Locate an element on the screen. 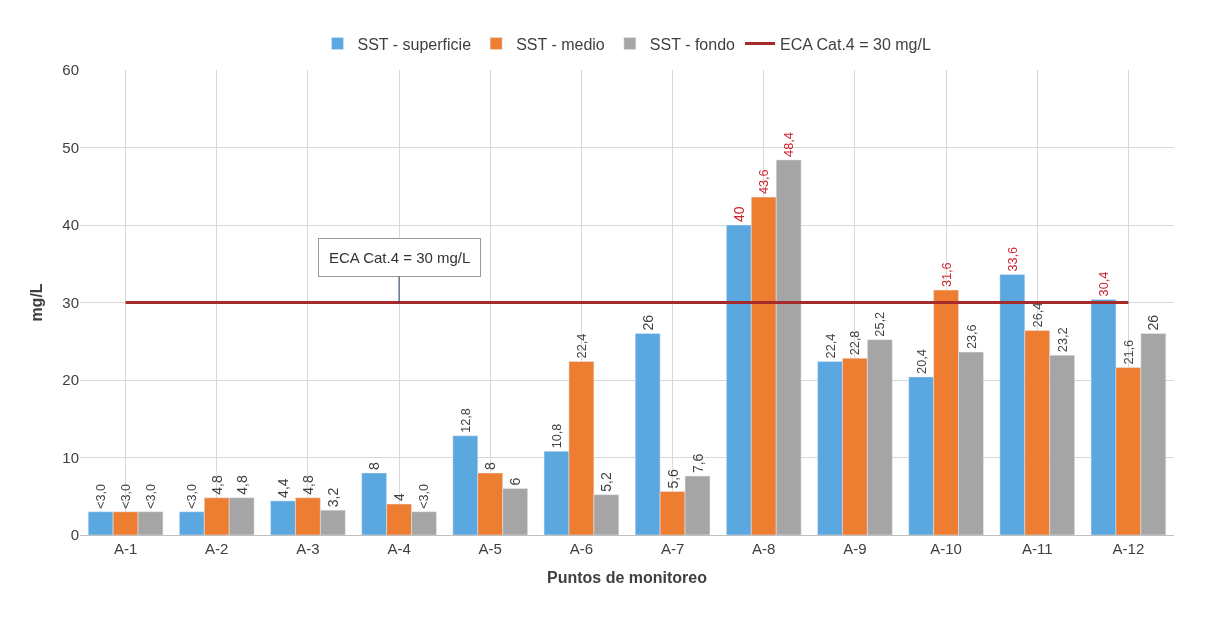 The width and height of the screenshot is (1214, 625). x-tick-label: A-6 is located at coordinates (581, 548).